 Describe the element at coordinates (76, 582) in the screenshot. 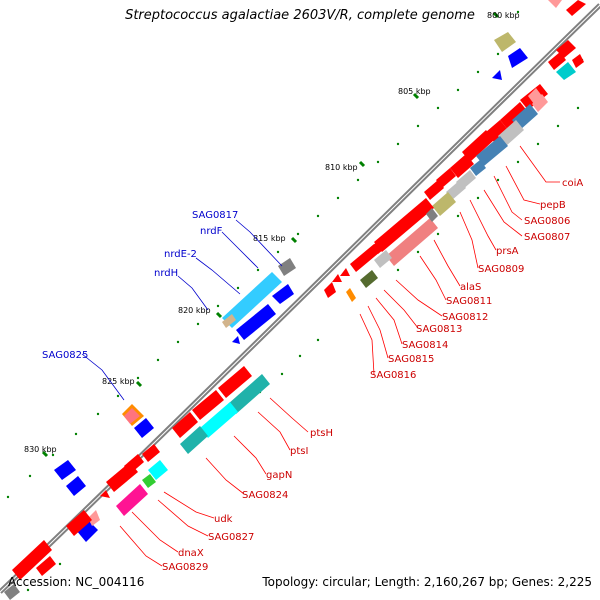

I see `accession-text: Accession: NC_004116` at that location.